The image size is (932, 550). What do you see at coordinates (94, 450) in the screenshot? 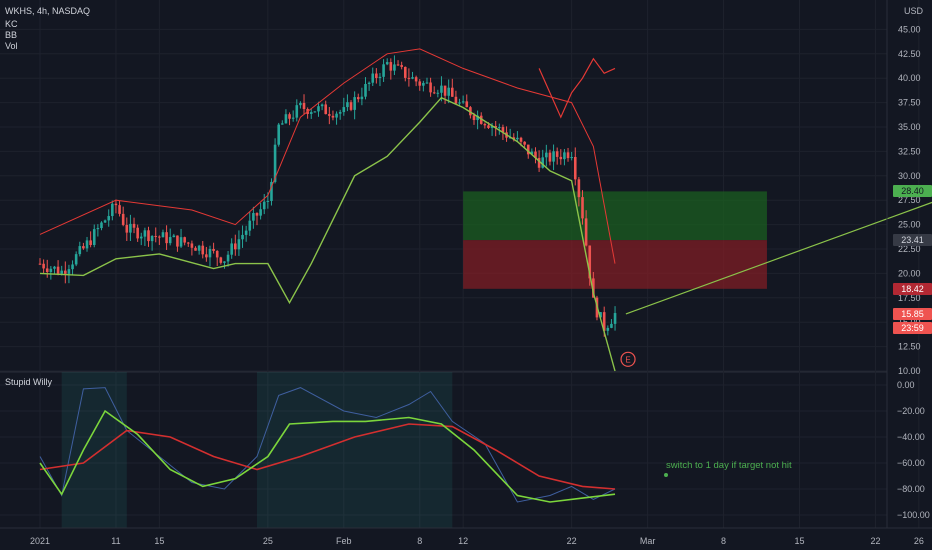
I see `overbought-zone` at bounding box center [94, 450].